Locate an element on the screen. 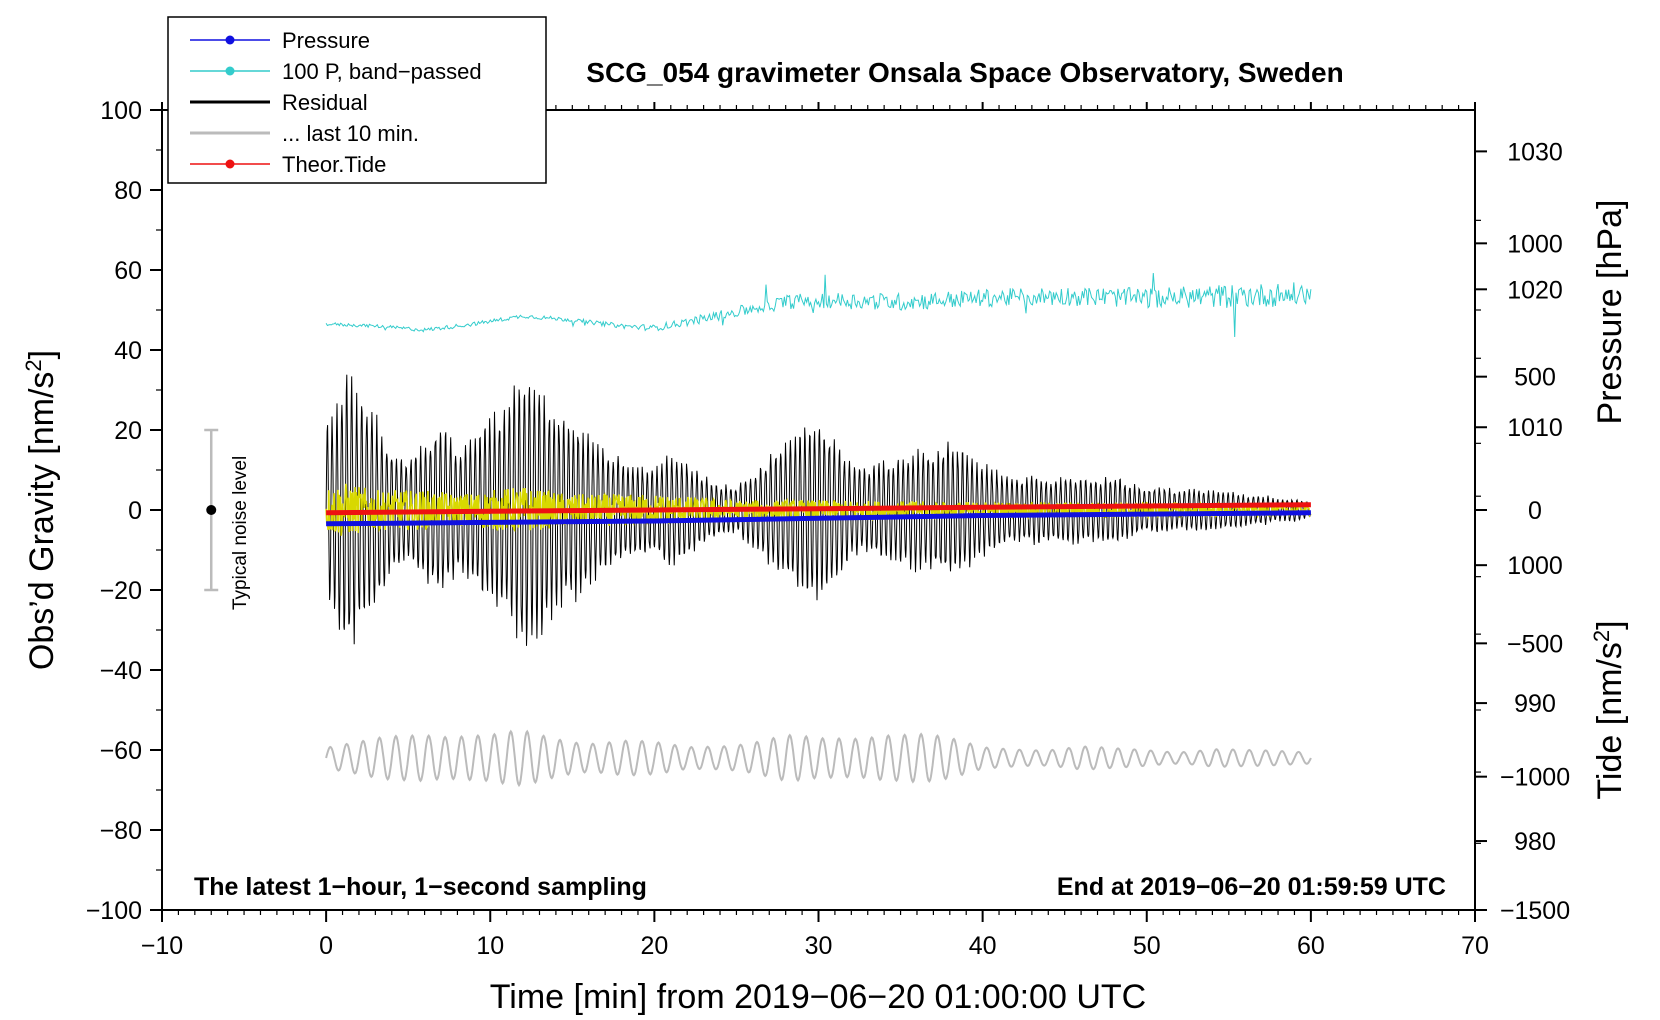 This screenshot has width=1660, height=1020. legend-label: Pressure is located at coordinates (326, 40).